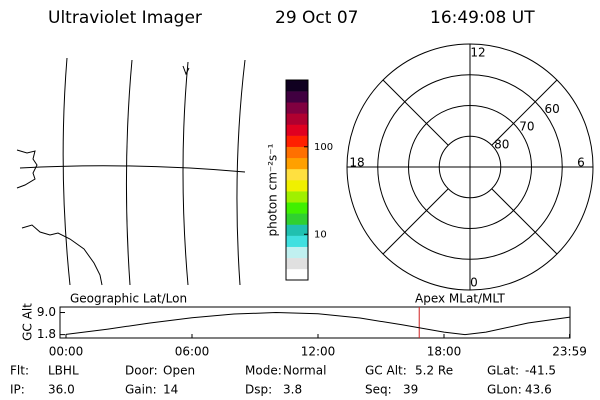  What do you see at coordinates (386, 371) in the screenshot?
I see `status-label: GC Alt:` at bounding box center [386, 371].